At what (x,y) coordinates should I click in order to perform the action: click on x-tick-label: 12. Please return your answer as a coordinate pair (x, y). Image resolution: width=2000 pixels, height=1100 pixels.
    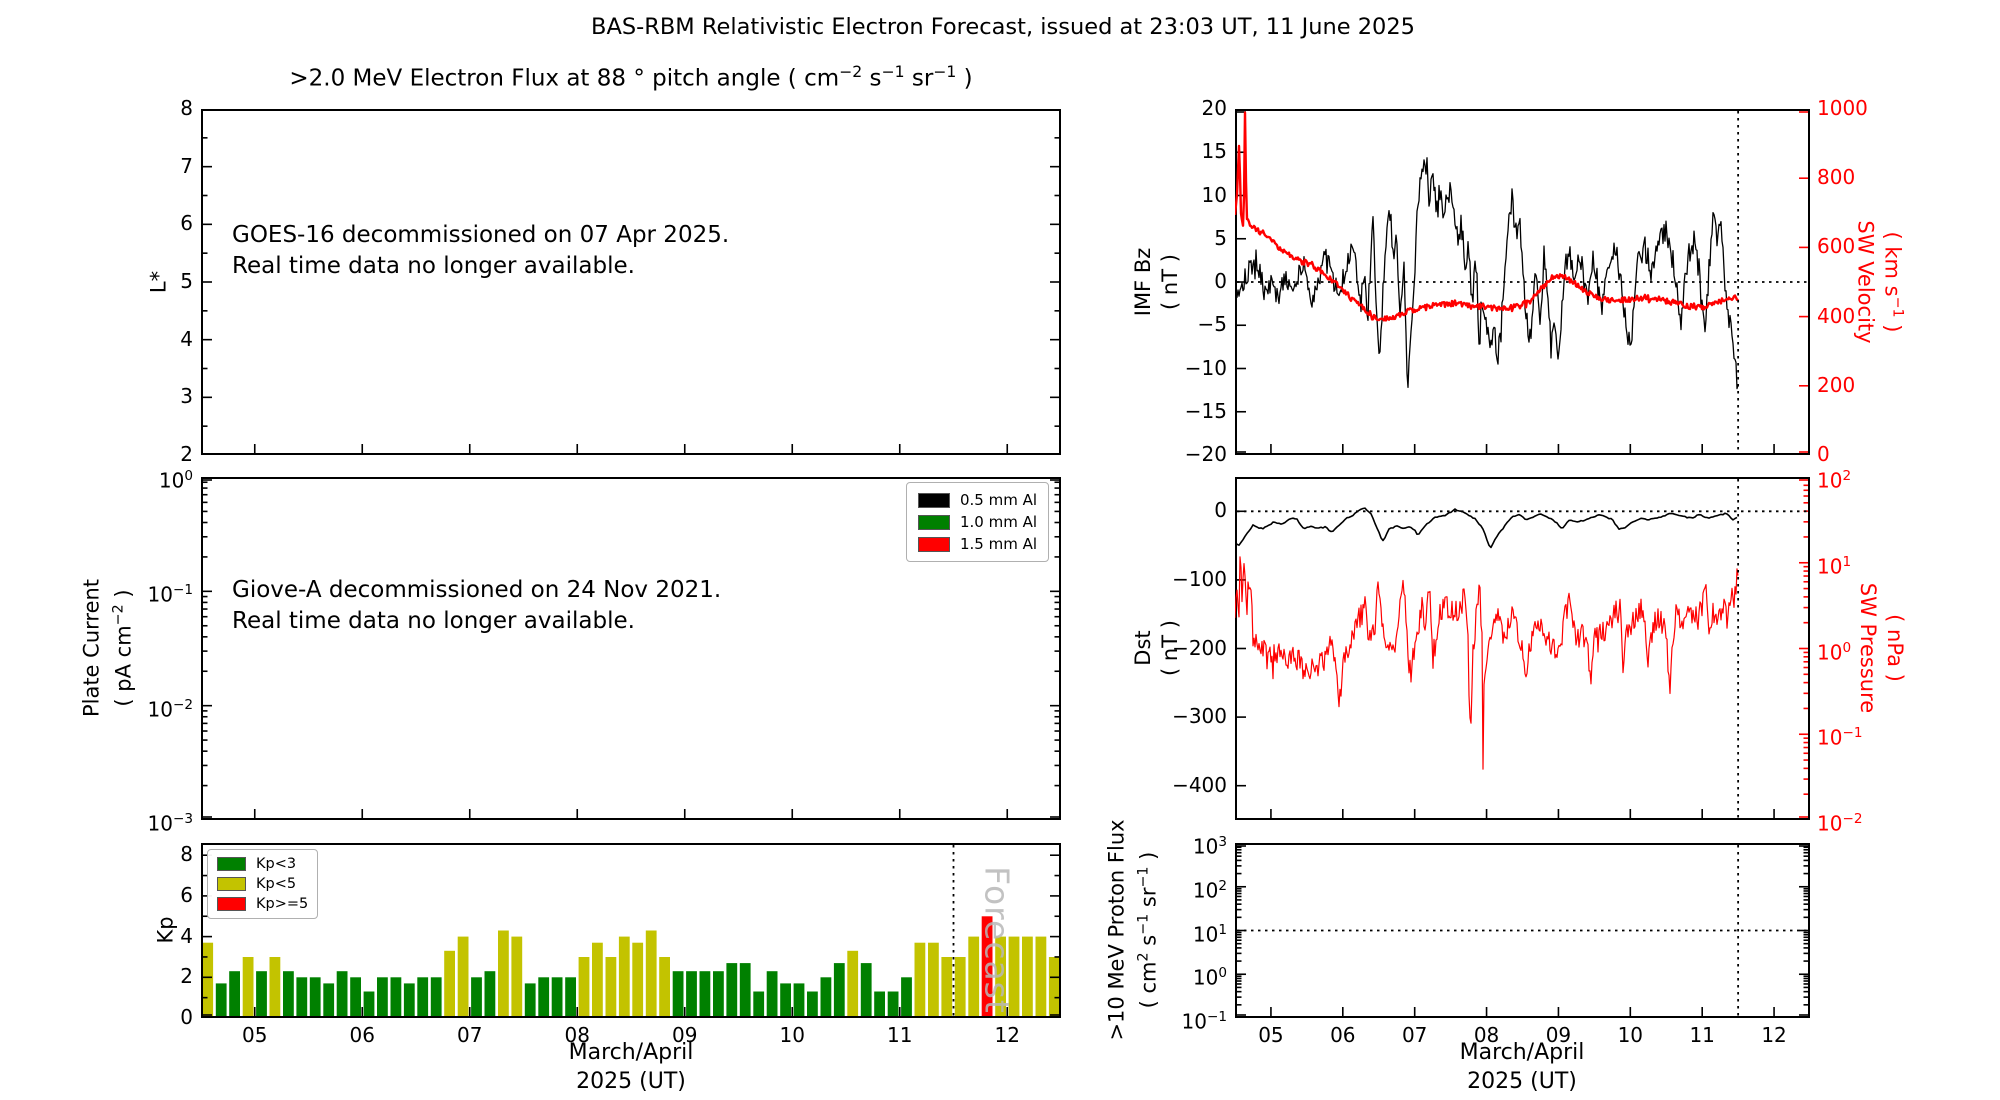
    Looking at the image, I should click on (1774, 1035).